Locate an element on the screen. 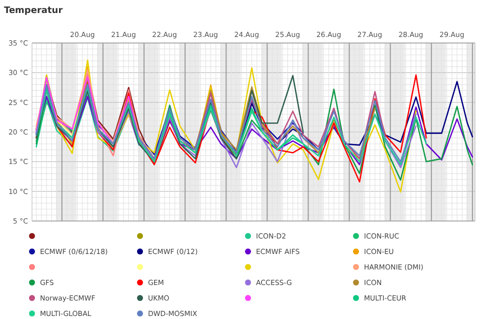 This screenshot has width=480, height=319. chart-title: Temperatur is located at coordinates (34, 11).